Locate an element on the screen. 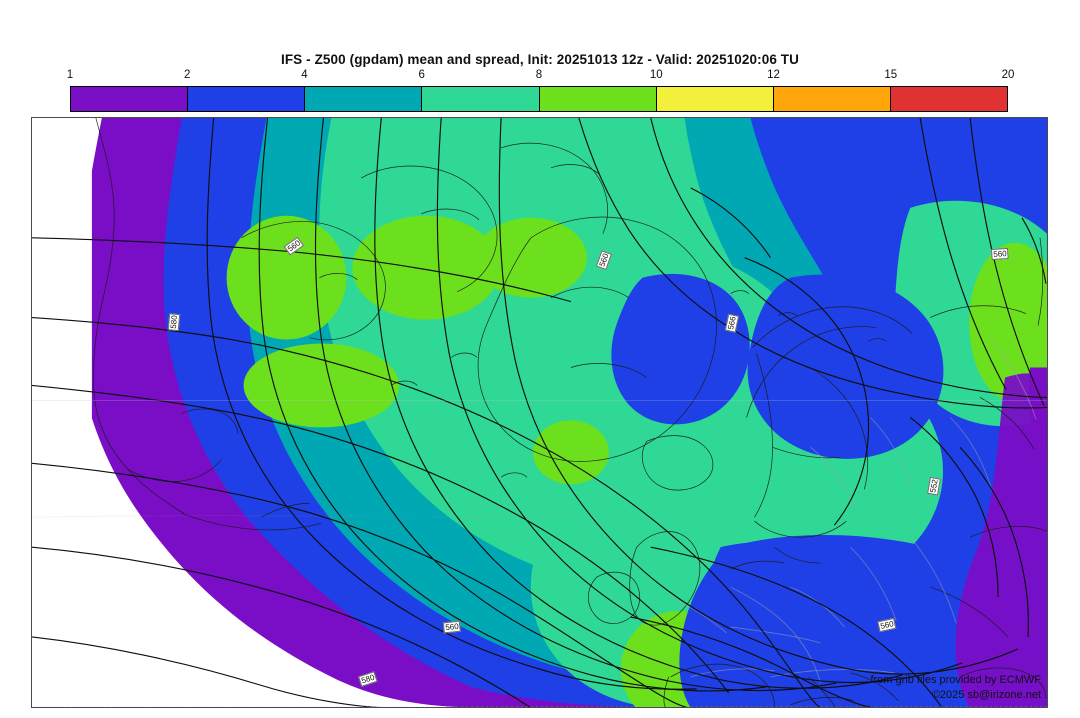 Image resolution: width=1080 pixels, height=718 pixels. colorbar-tick-8: 8 is located at coordinates (539, 75).